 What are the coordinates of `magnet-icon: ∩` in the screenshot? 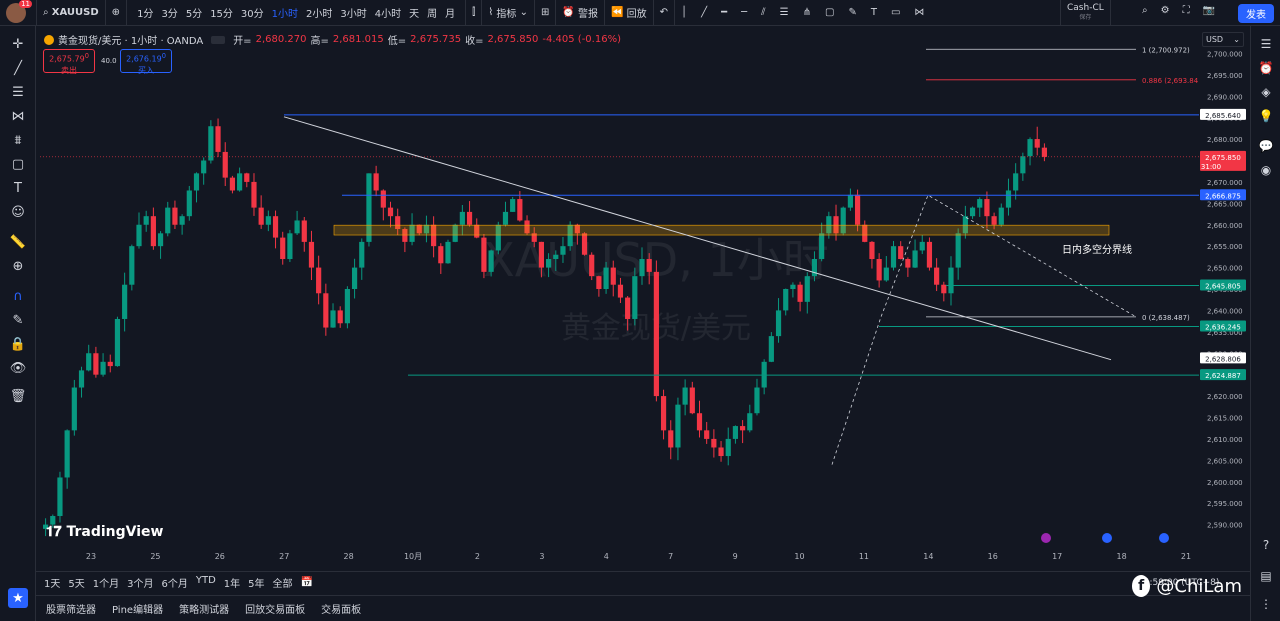 It's located at (18, 296).